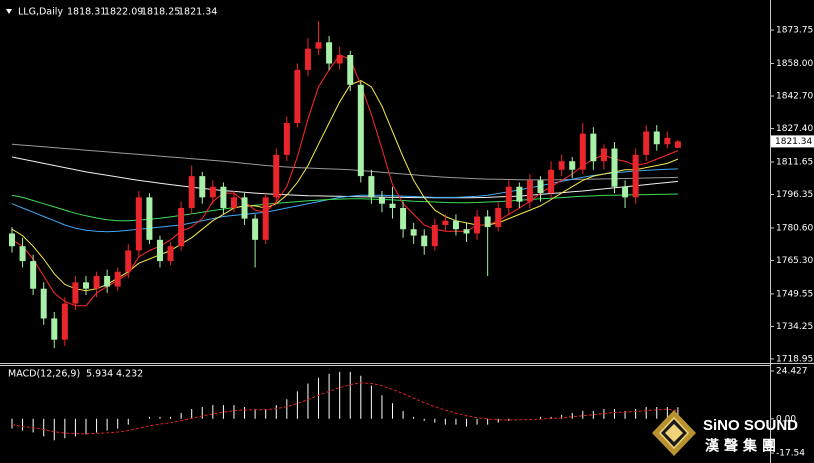  What do you see at coordinates (786, 419) in the screenshot?
I see `y-tick-label: 0.00` at bounding box center [786, 419].